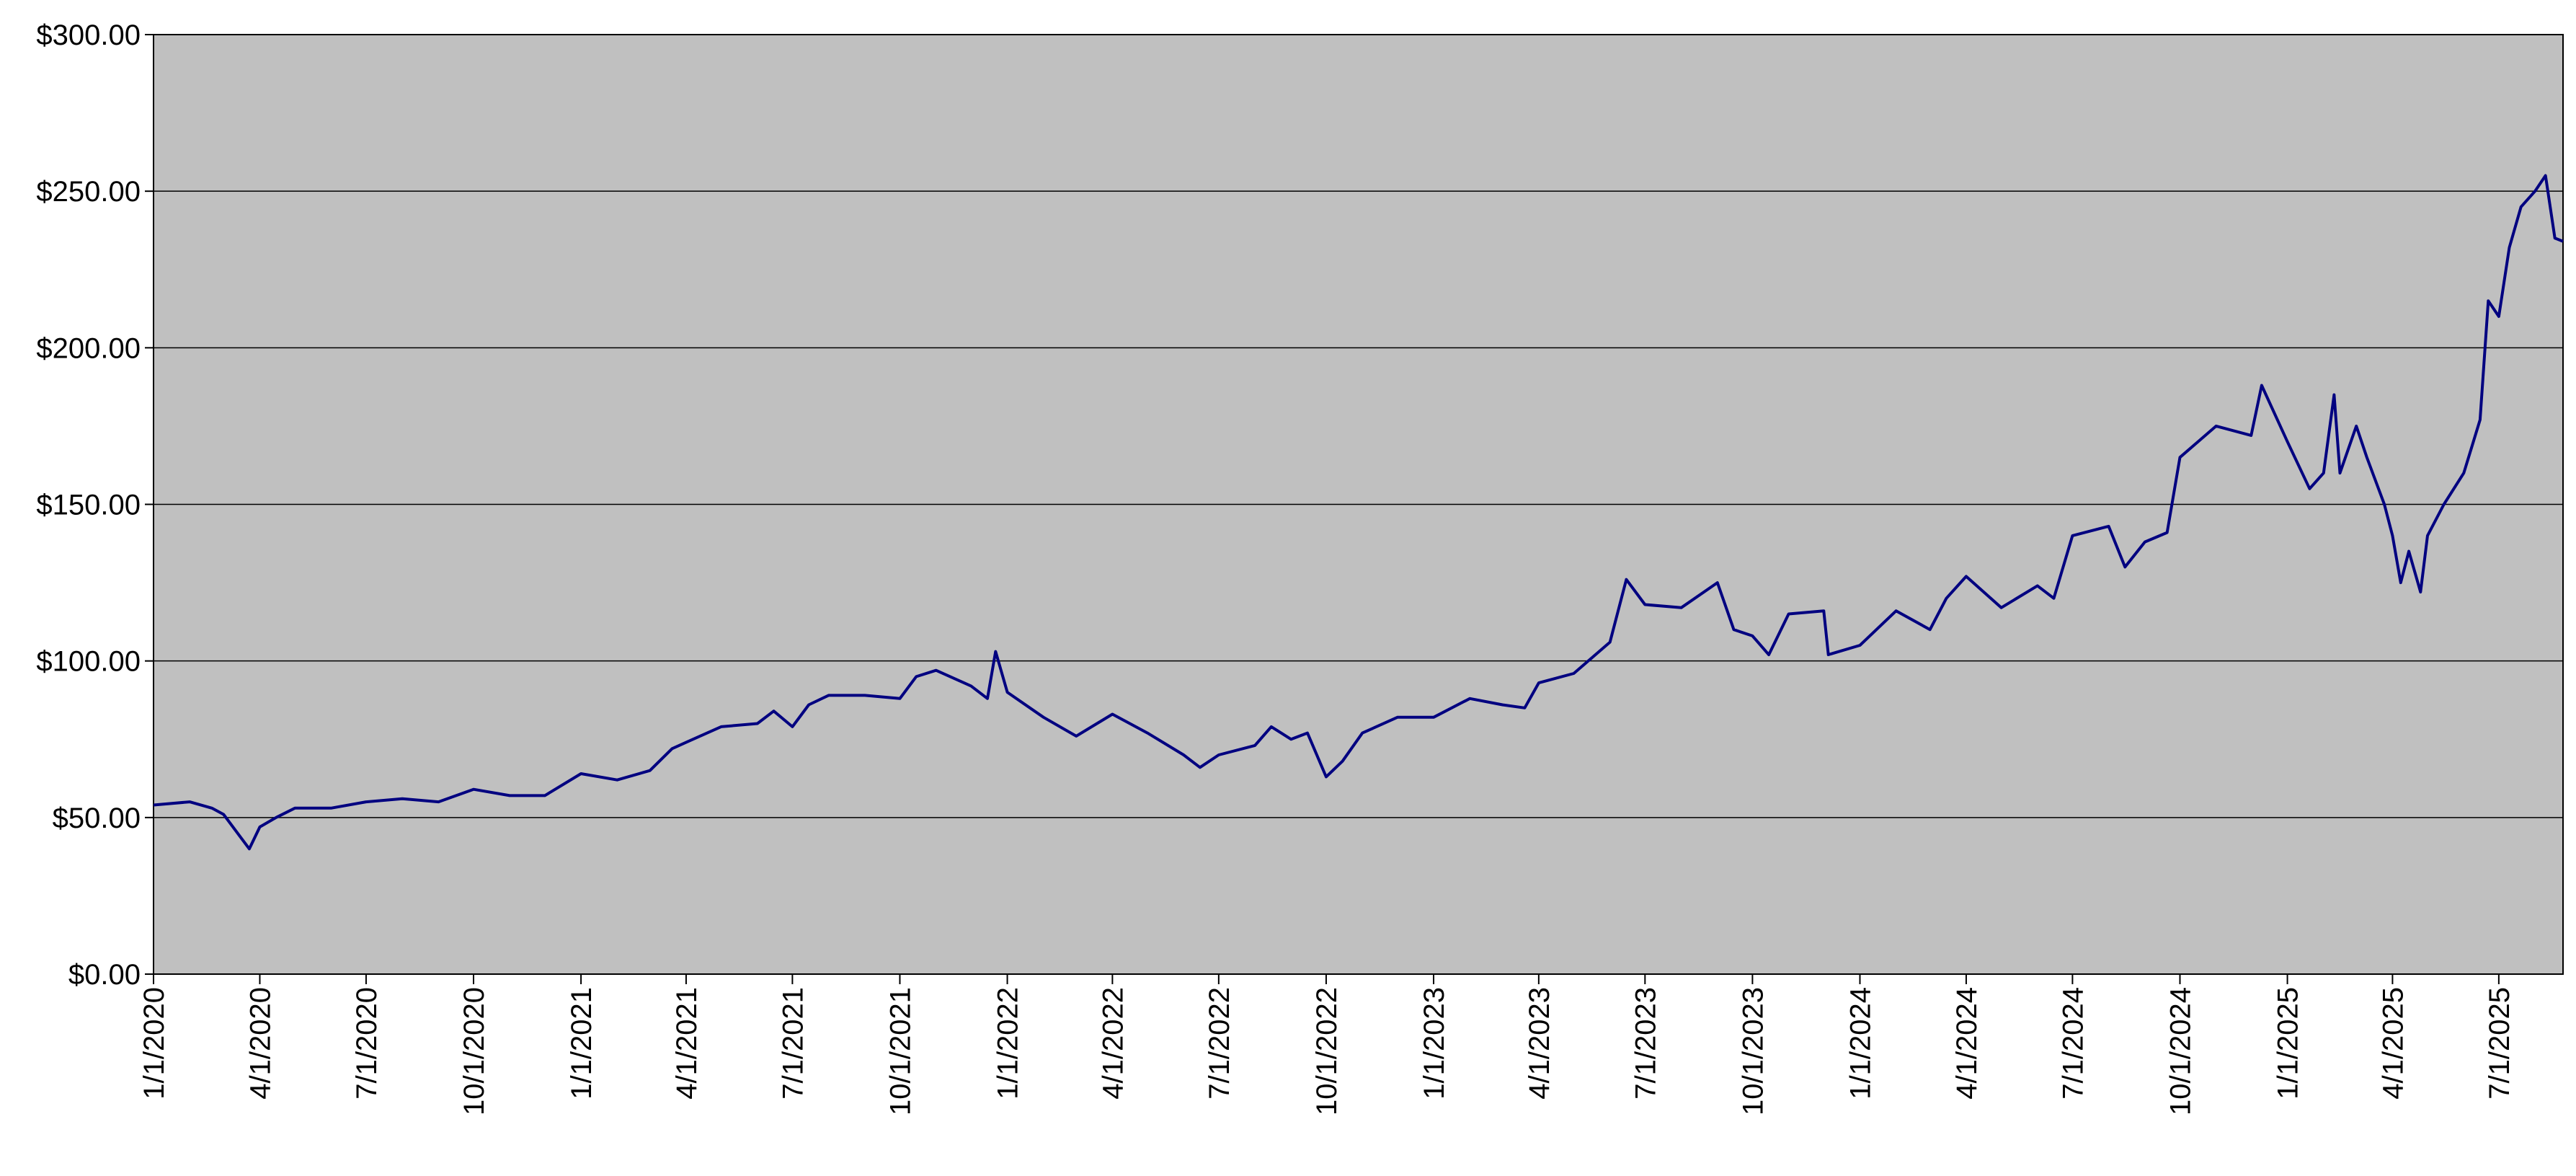 This screenshot has height=1176, width=2576. Describe the element at coordinates (260, 1043) in the screenshot. I see `x-tick-label: 4/1/2020` at that location.